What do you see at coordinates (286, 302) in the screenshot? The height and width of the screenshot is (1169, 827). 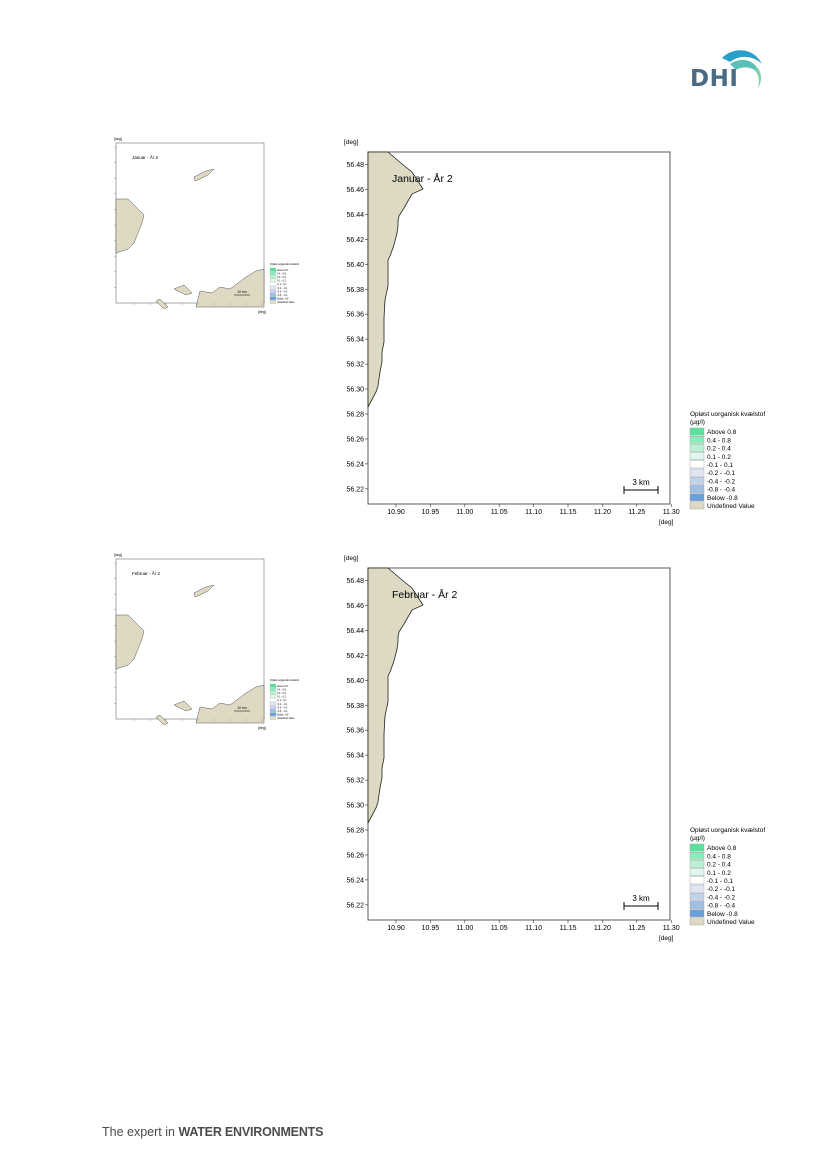 I see `overview-legend-label: Undefined Value` at bounding box center [286, 302].